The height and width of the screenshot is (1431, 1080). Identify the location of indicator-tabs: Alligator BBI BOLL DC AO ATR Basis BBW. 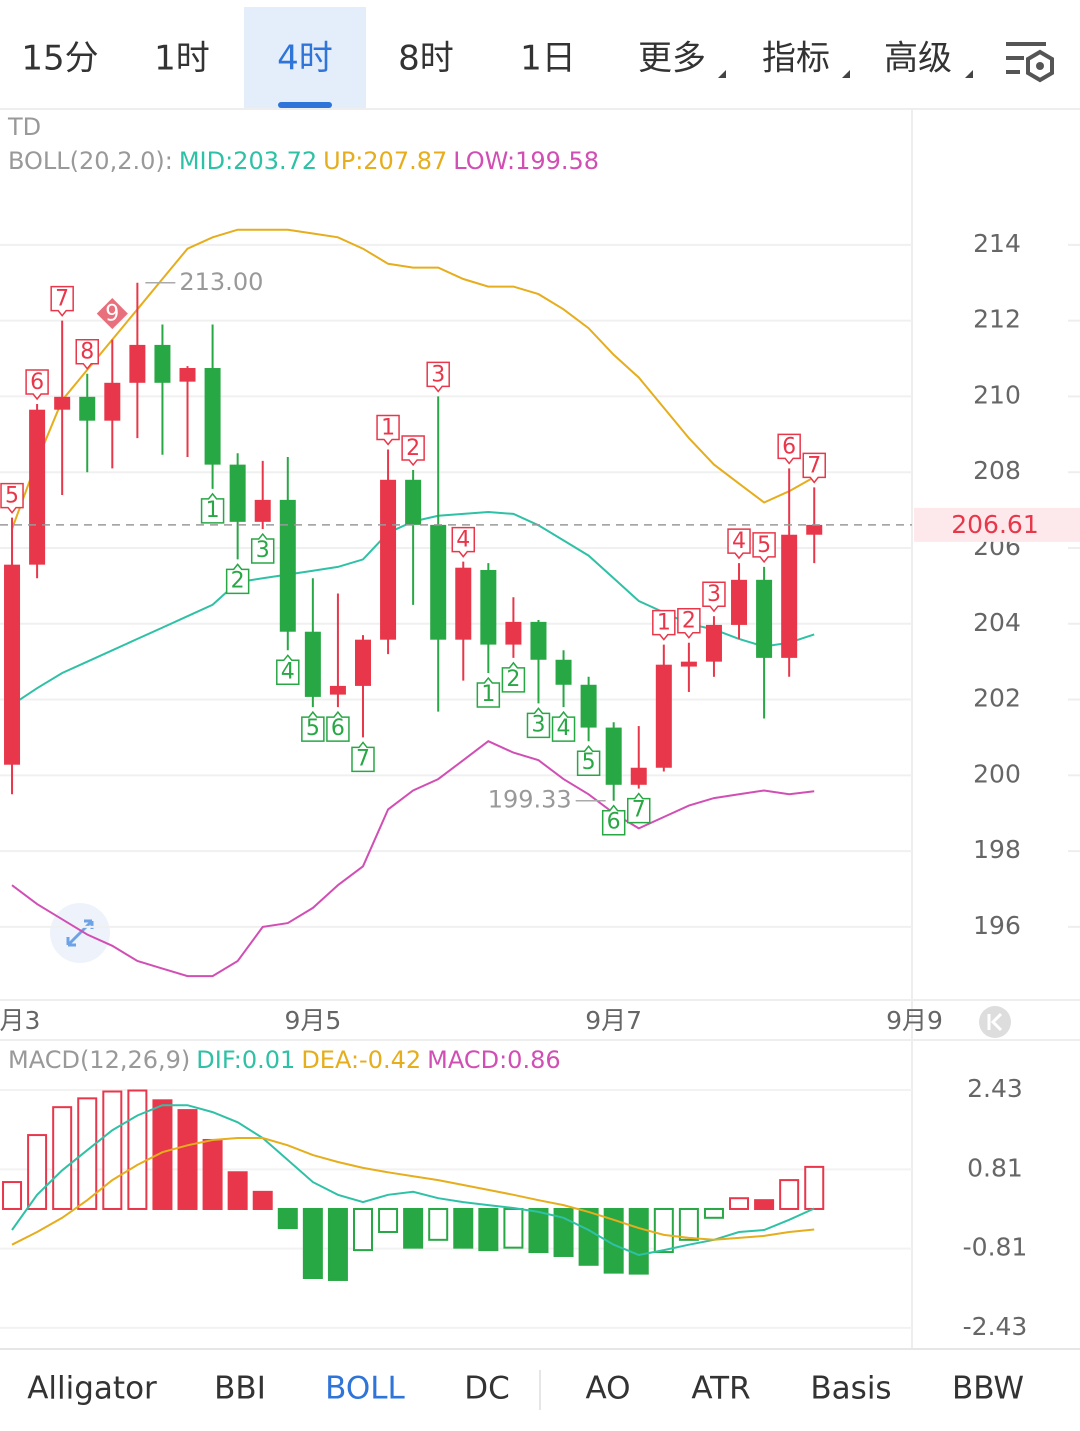
(525, 1389).